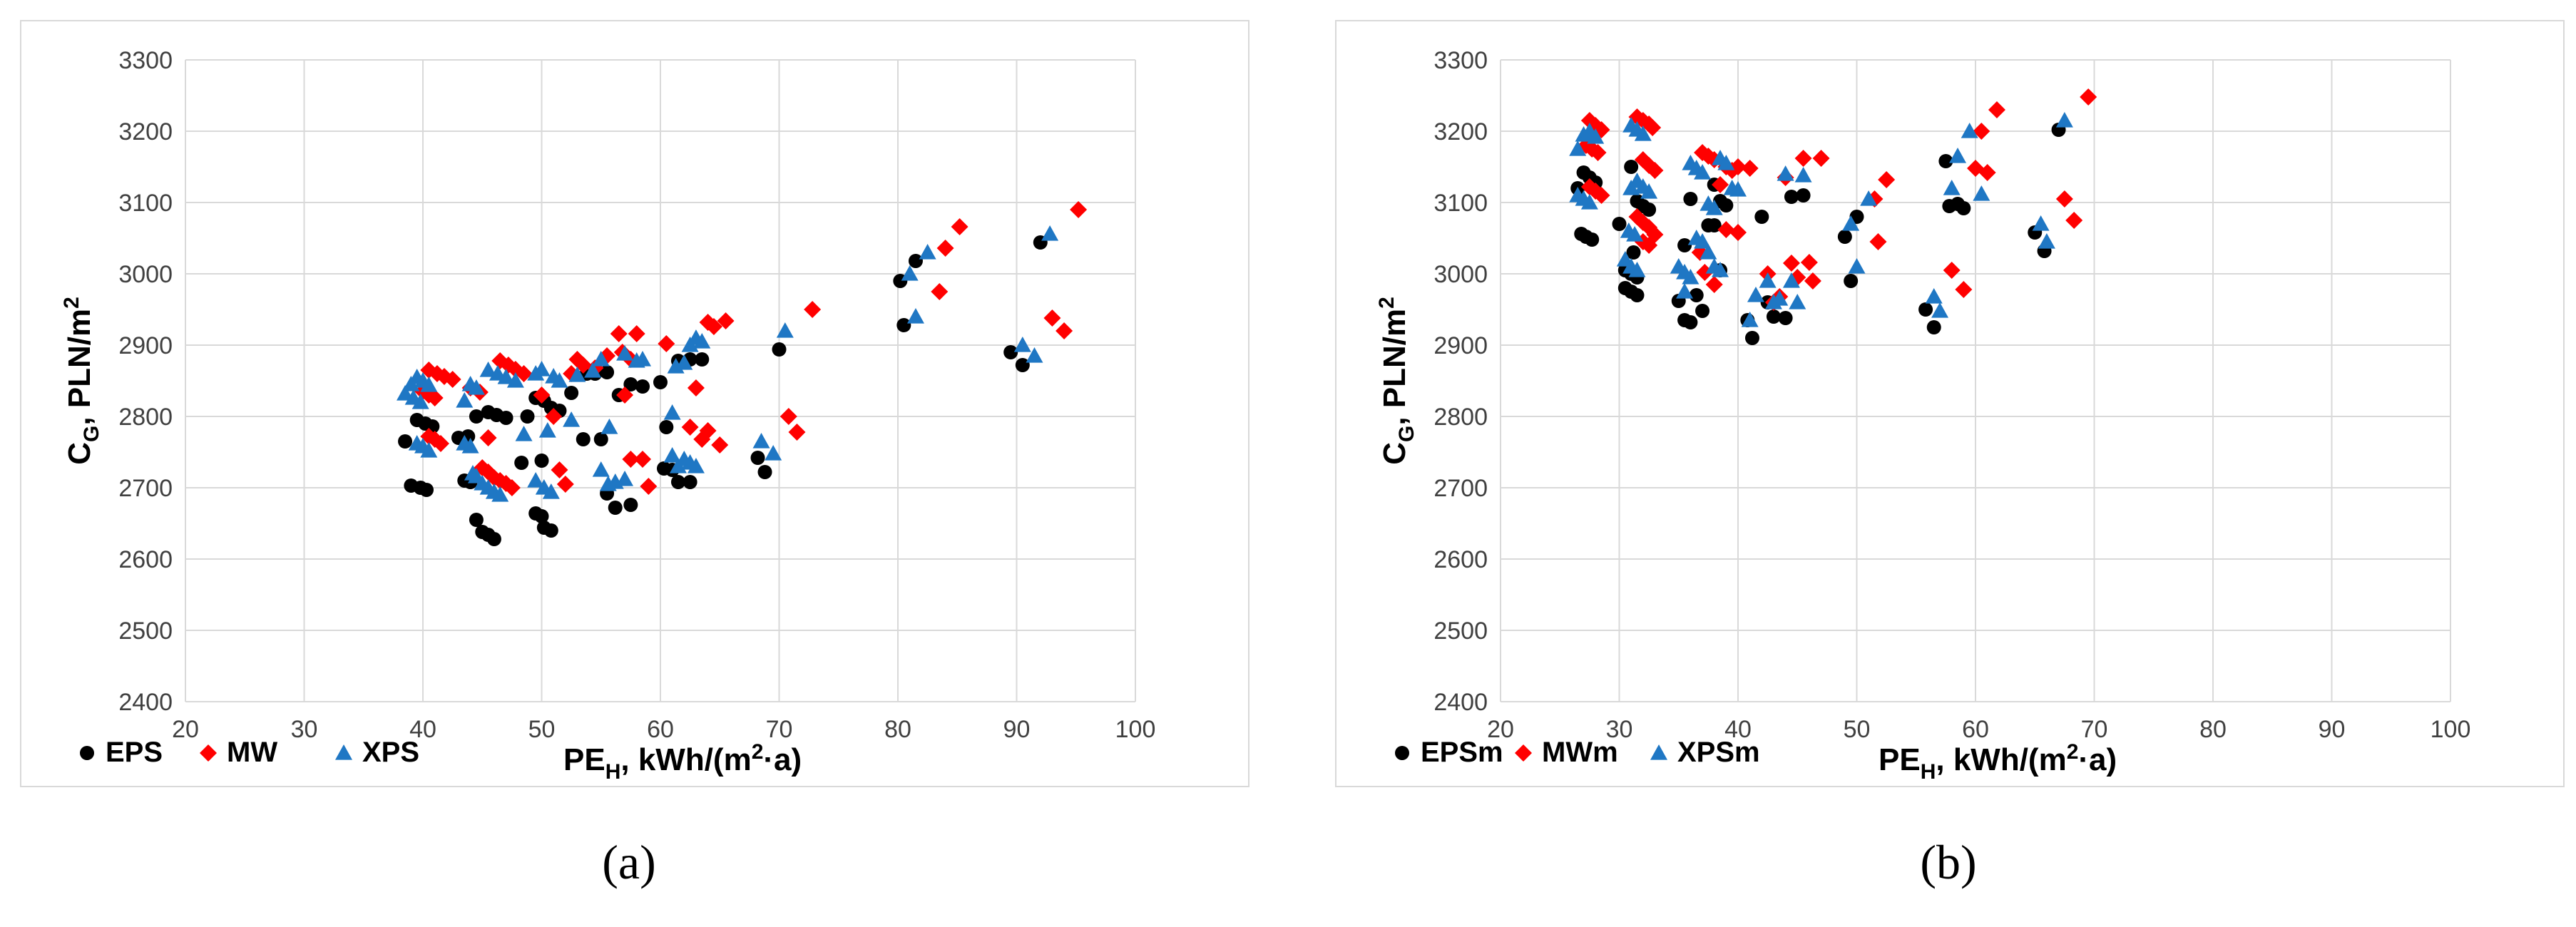 This screenshot has width=2576, height=927. What do you see at coordinates (1462, 752) in the screenshot?
I see `legend-label-EPSm: EPSm` at bounding box center [1462, 752].